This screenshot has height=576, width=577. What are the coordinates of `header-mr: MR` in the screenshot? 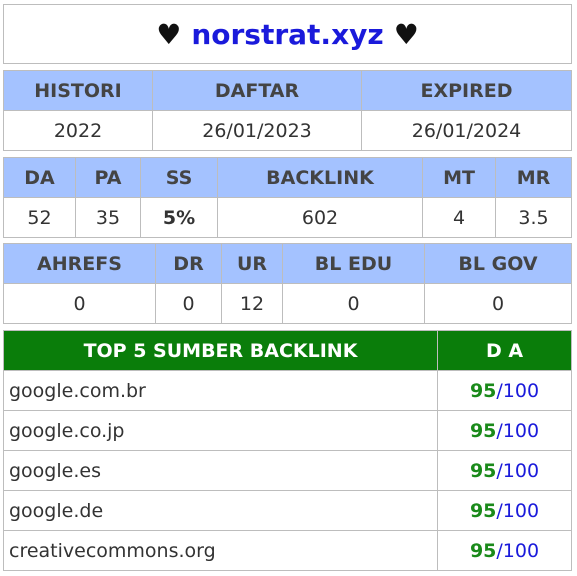 It's located at (533, 177).